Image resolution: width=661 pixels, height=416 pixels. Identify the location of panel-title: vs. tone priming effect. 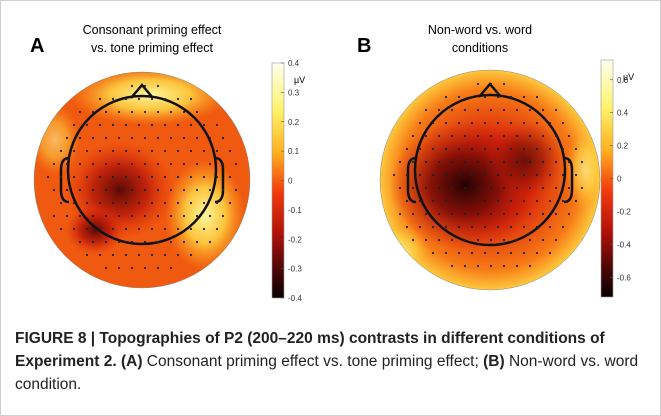
(152, 48).